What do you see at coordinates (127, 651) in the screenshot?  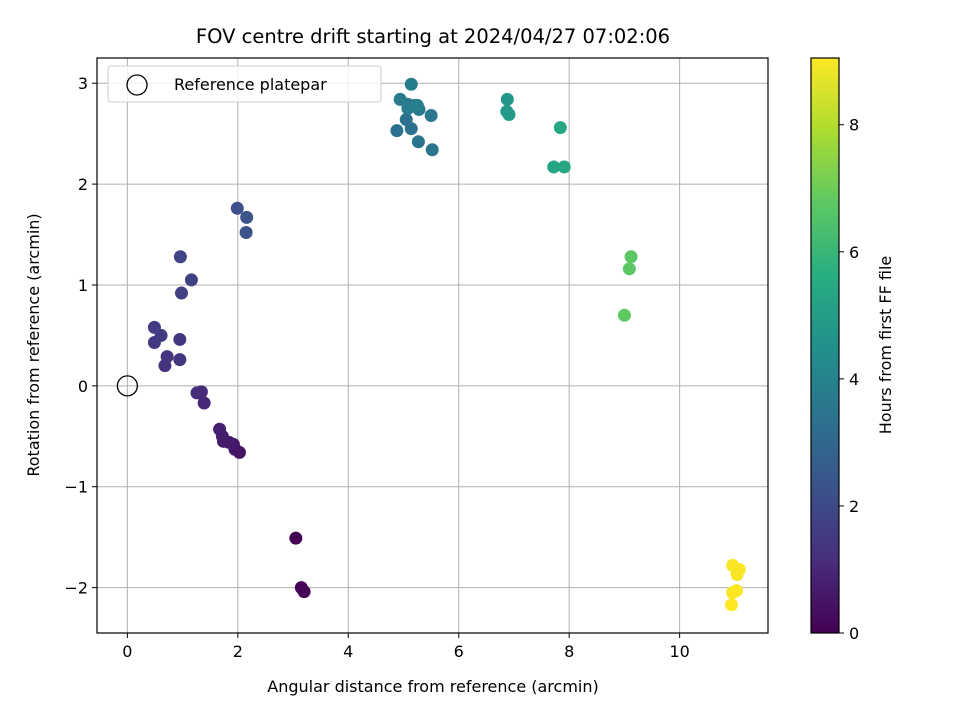 I see `x-tick-label: 0` at bounding box center [127, 651].